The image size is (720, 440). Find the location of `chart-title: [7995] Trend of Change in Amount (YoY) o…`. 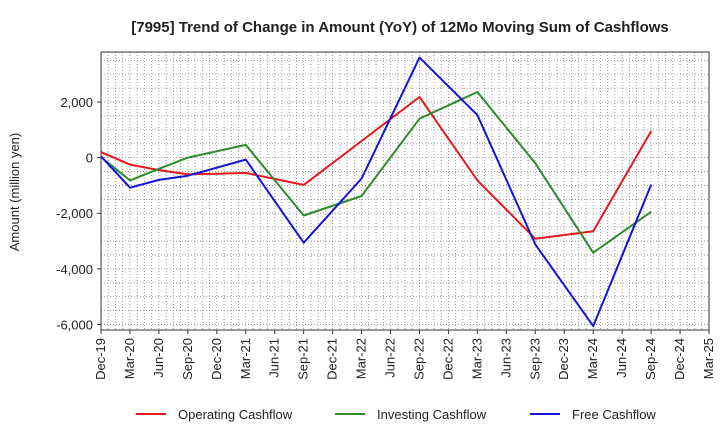

chart-title: [7995] Trend of Change in Amount (YoY) o… is located at coordinates (400, 27).